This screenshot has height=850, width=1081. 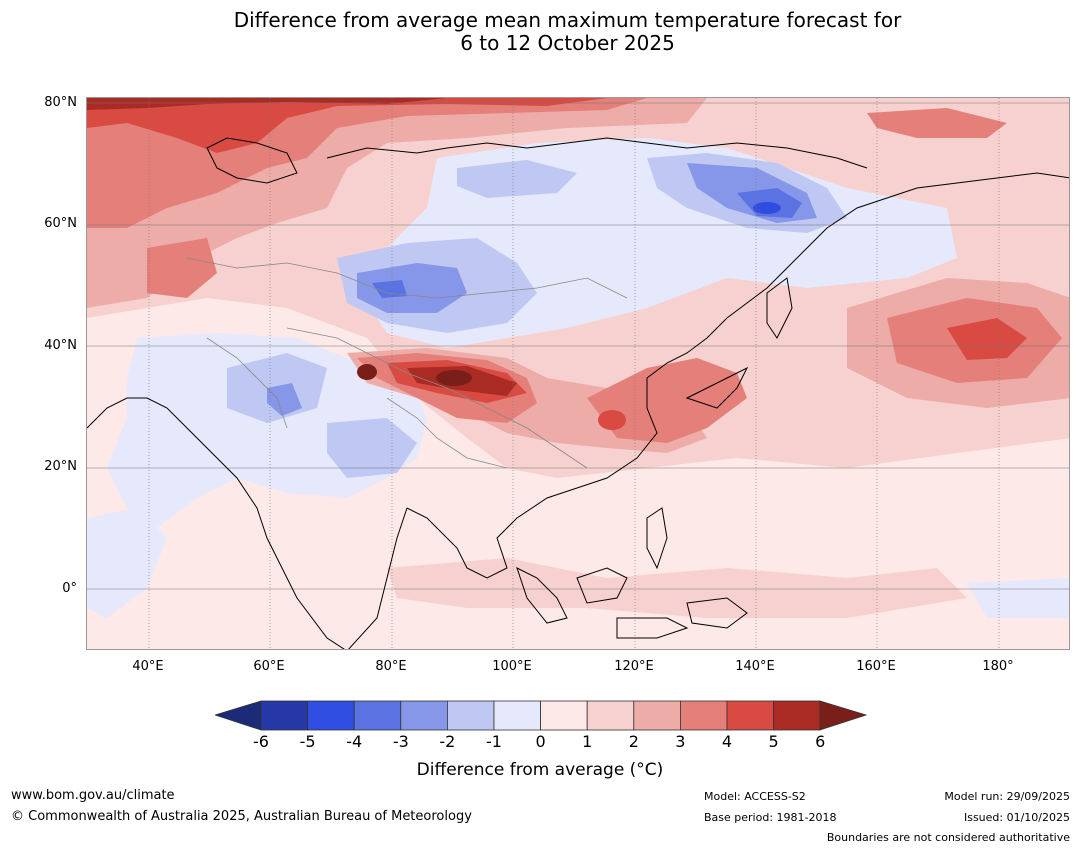 I want to click on colorbar-tick-label: -1, so click(x=494, y=741).